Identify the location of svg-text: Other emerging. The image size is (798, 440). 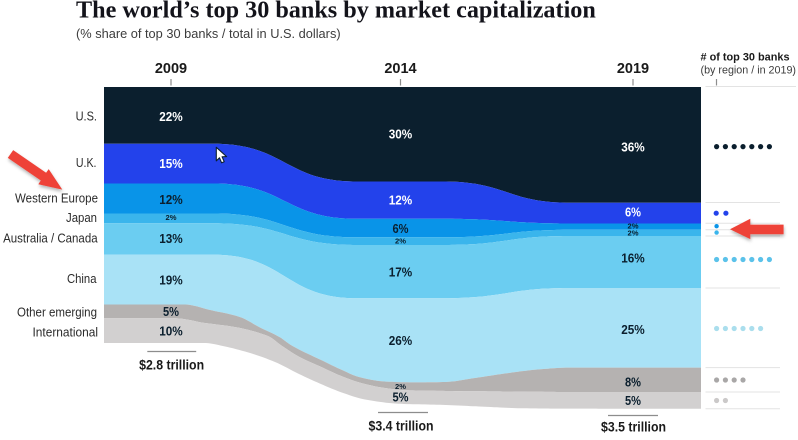
(57, 313).